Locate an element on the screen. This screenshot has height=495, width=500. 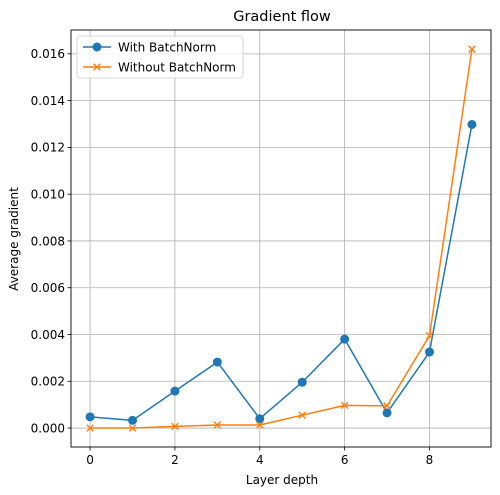
y-axis-label: Average gradient is located at coordinates (14, 239).